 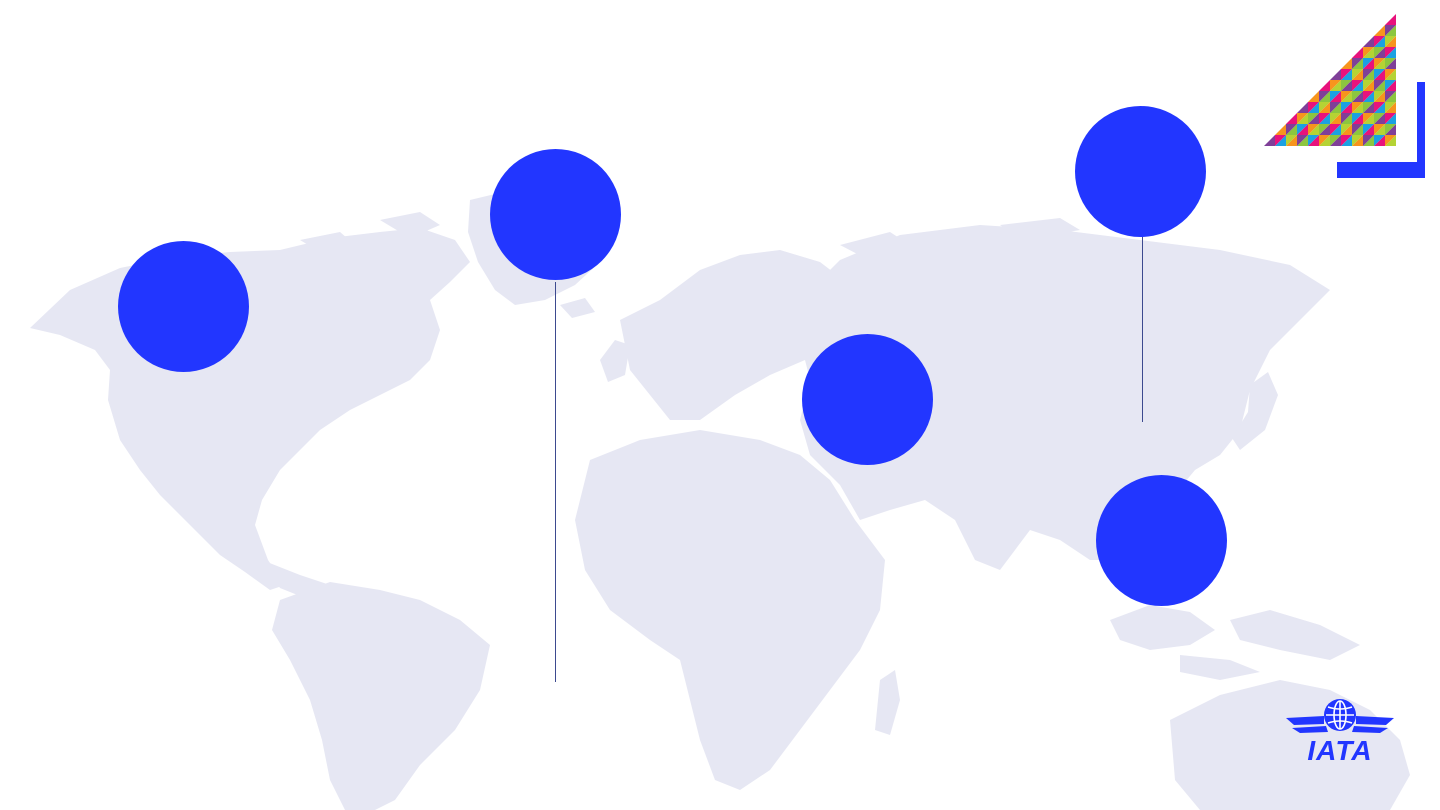 I want to click on connector-line-greenland, so click(x=555, y=482).